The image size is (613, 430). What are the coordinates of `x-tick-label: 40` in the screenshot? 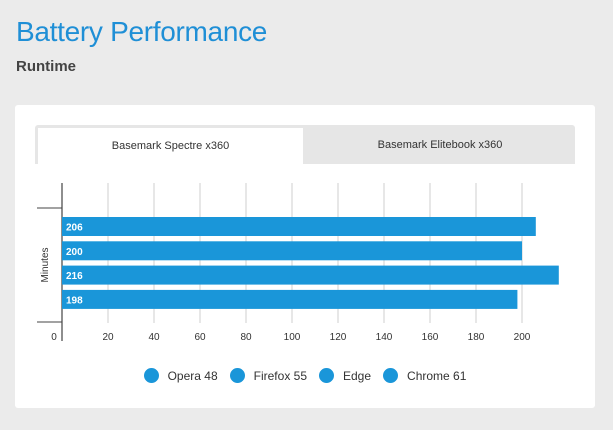 It's located at (154, 337).